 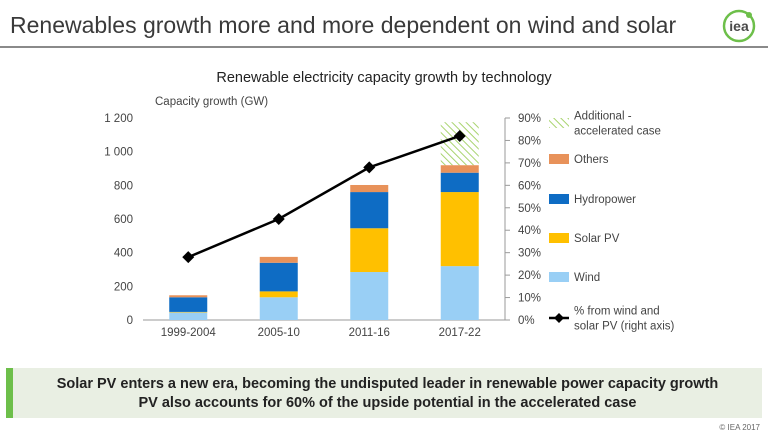 What do you see at coordinates (617, 132) in the screenshot?
I see `legend-label: accelerated case` at bounding box center [617, 132].